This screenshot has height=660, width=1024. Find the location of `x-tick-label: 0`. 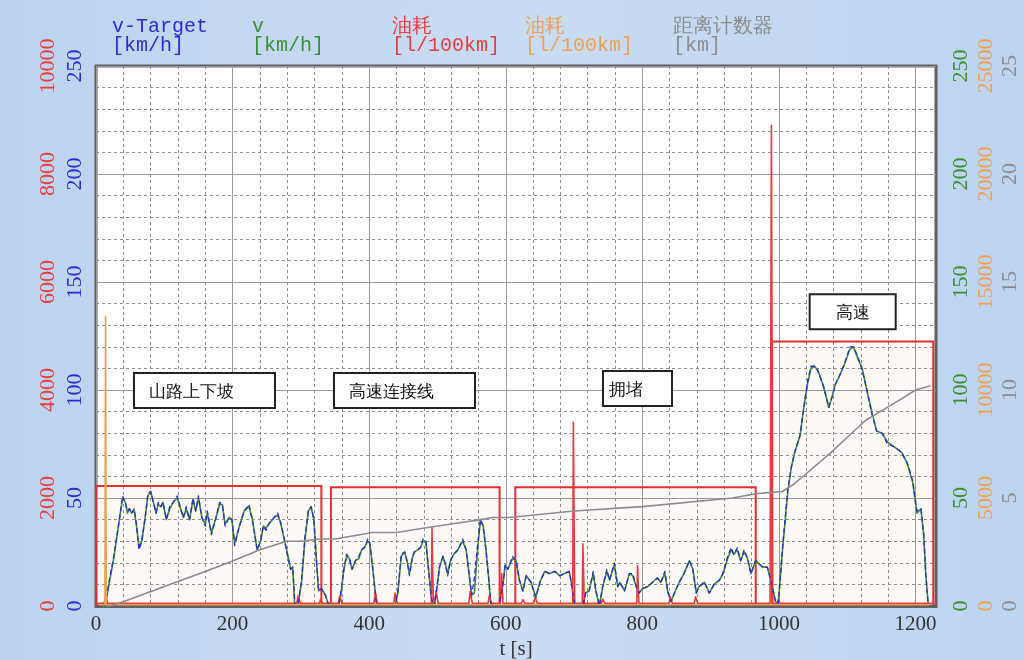

x-tick-label: 0 is located at coordinates (96, 622).